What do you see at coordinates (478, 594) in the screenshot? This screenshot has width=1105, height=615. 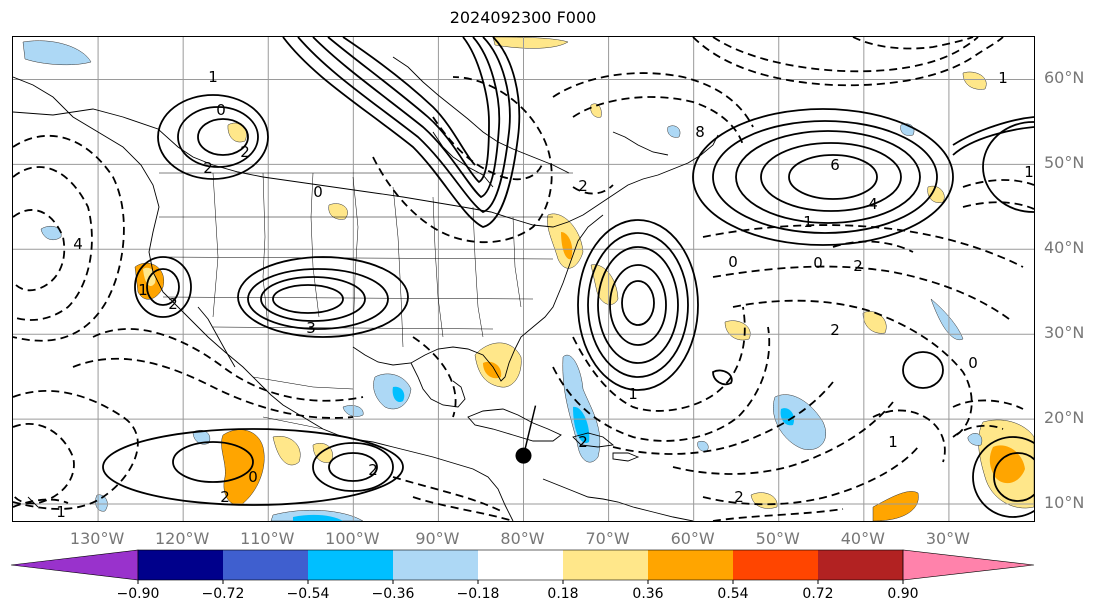 I see `colorbar-tick-label: −0.18` at bounding box center [478, 594].